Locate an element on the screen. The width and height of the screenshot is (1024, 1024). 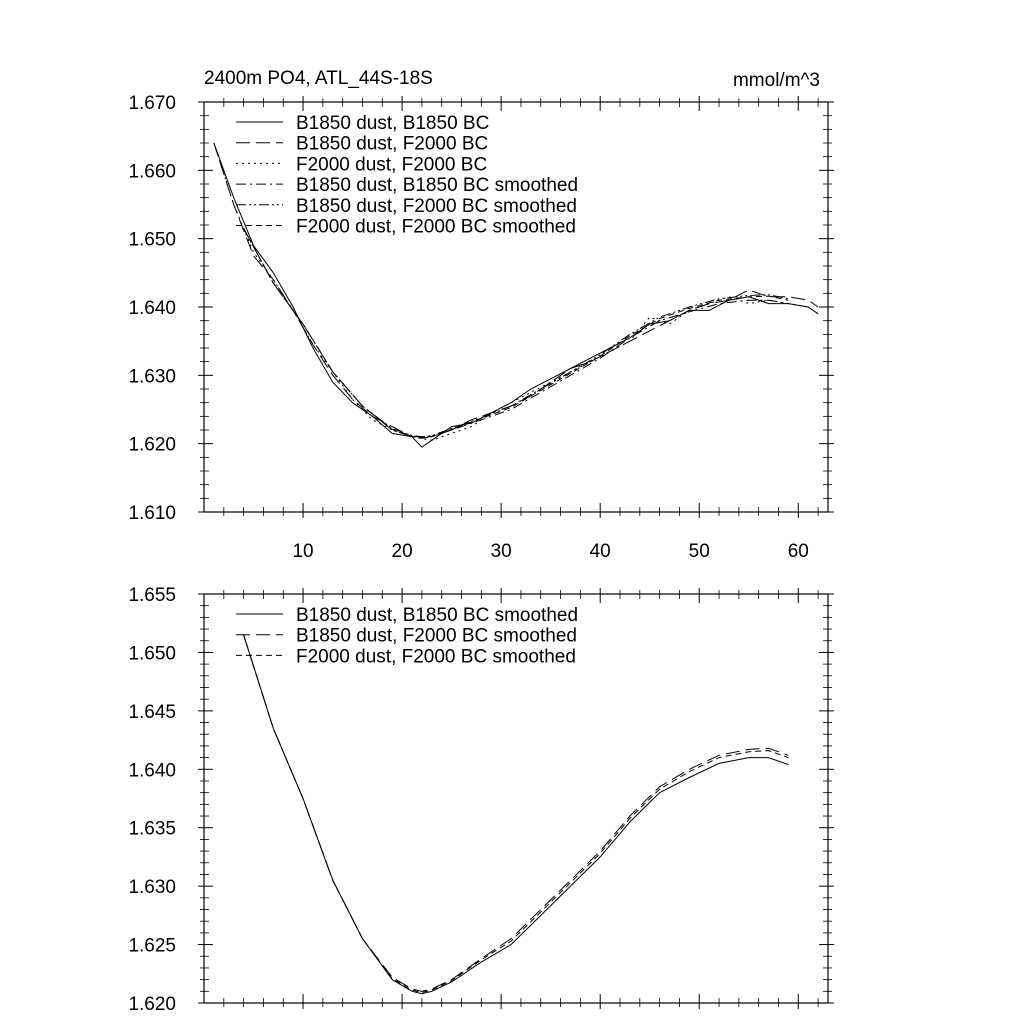
x-tick-label: 40 is located at coordinates (600, 551).